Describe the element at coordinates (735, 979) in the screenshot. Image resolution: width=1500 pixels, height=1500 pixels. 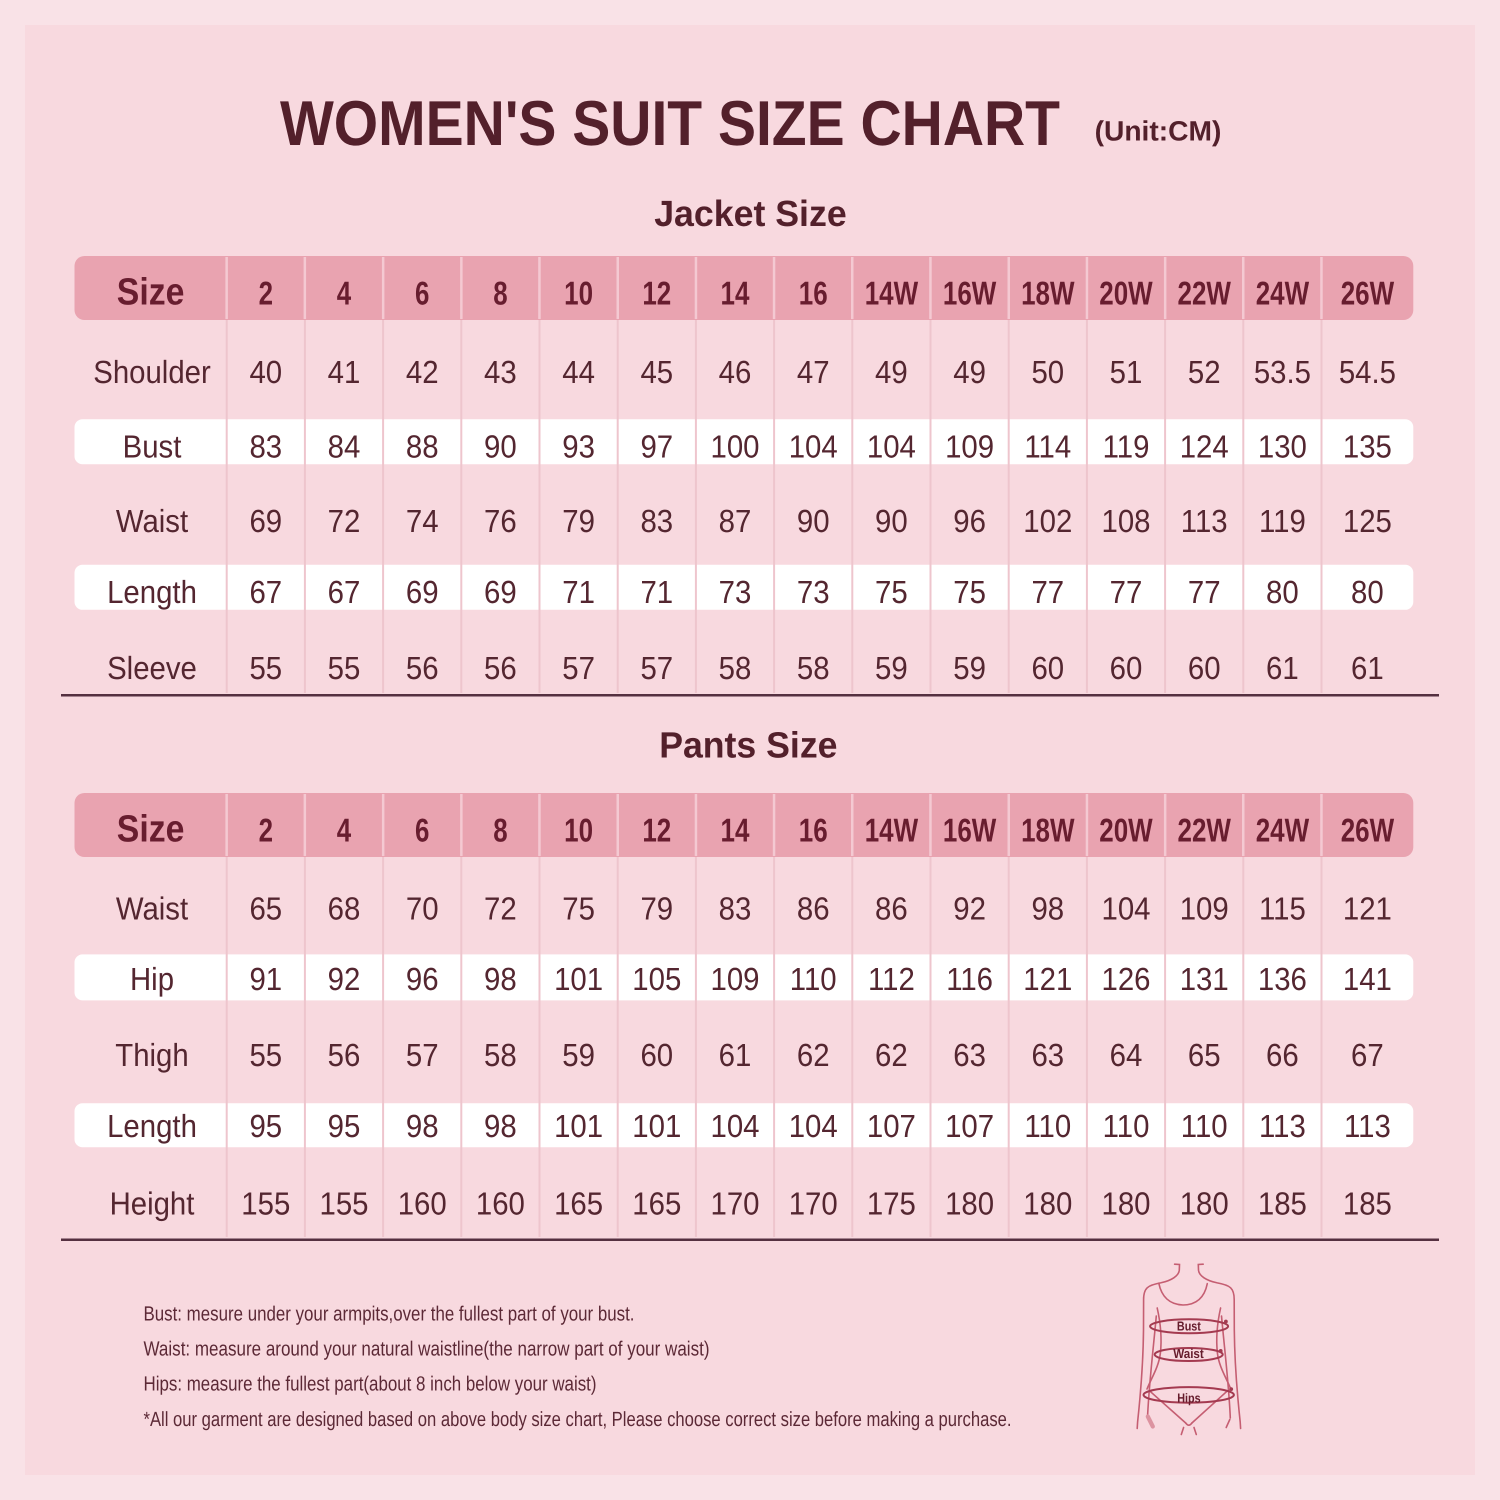
I see `svg-text: 109` at that location.